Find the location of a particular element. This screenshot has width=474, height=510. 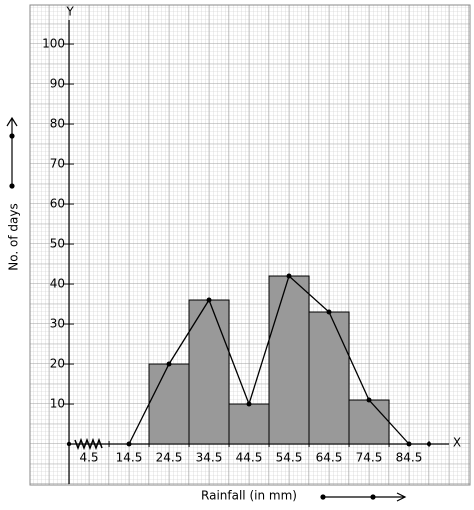

x-tick-label: 34.5 is located at coordinates (209, 458).